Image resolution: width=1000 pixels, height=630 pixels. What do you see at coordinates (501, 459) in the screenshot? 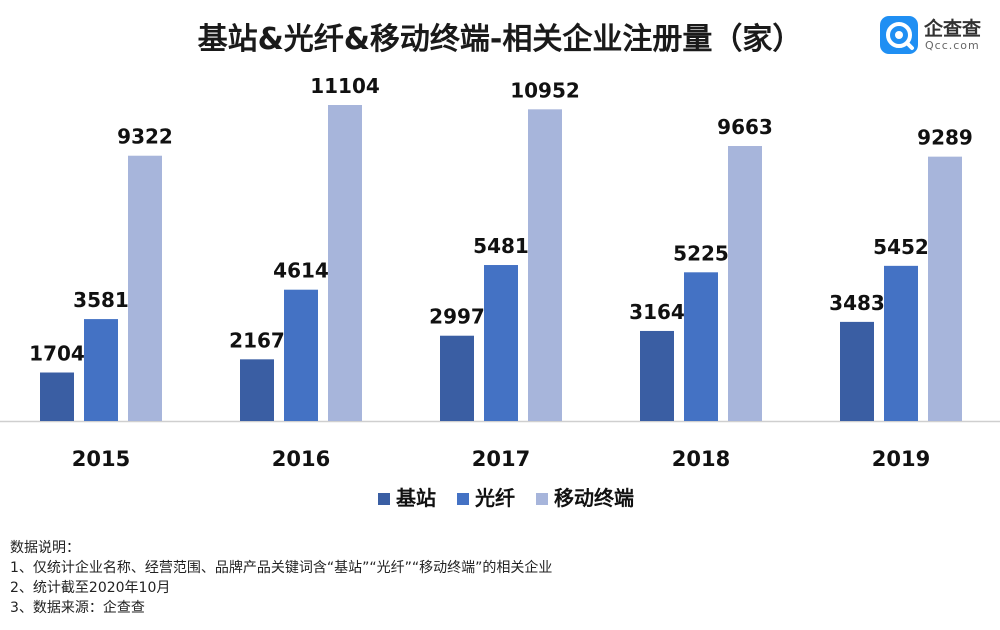
I see `x-tick-label-2017: 2017` at bounding box center [501, 459].